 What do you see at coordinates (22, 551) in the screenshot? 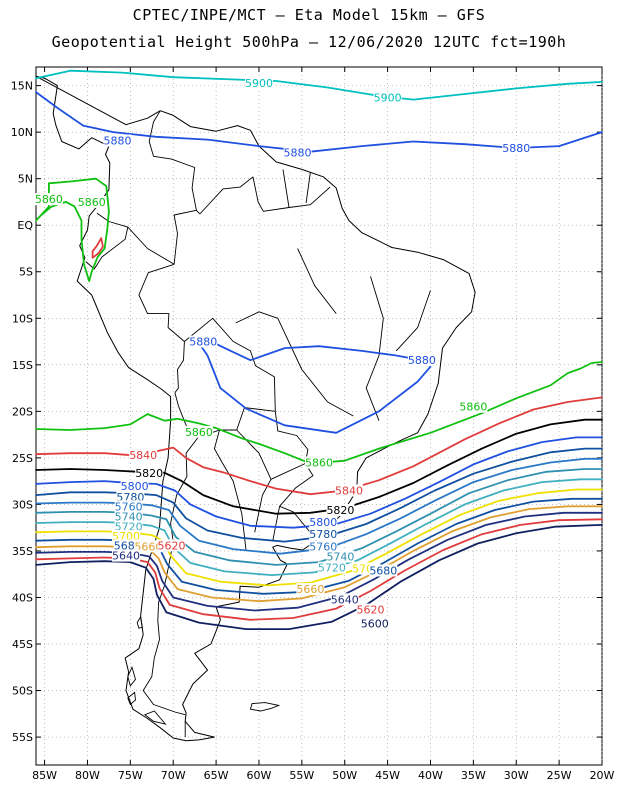
I see `lat-tick-label: 35S` at bounding box center [22, 551].